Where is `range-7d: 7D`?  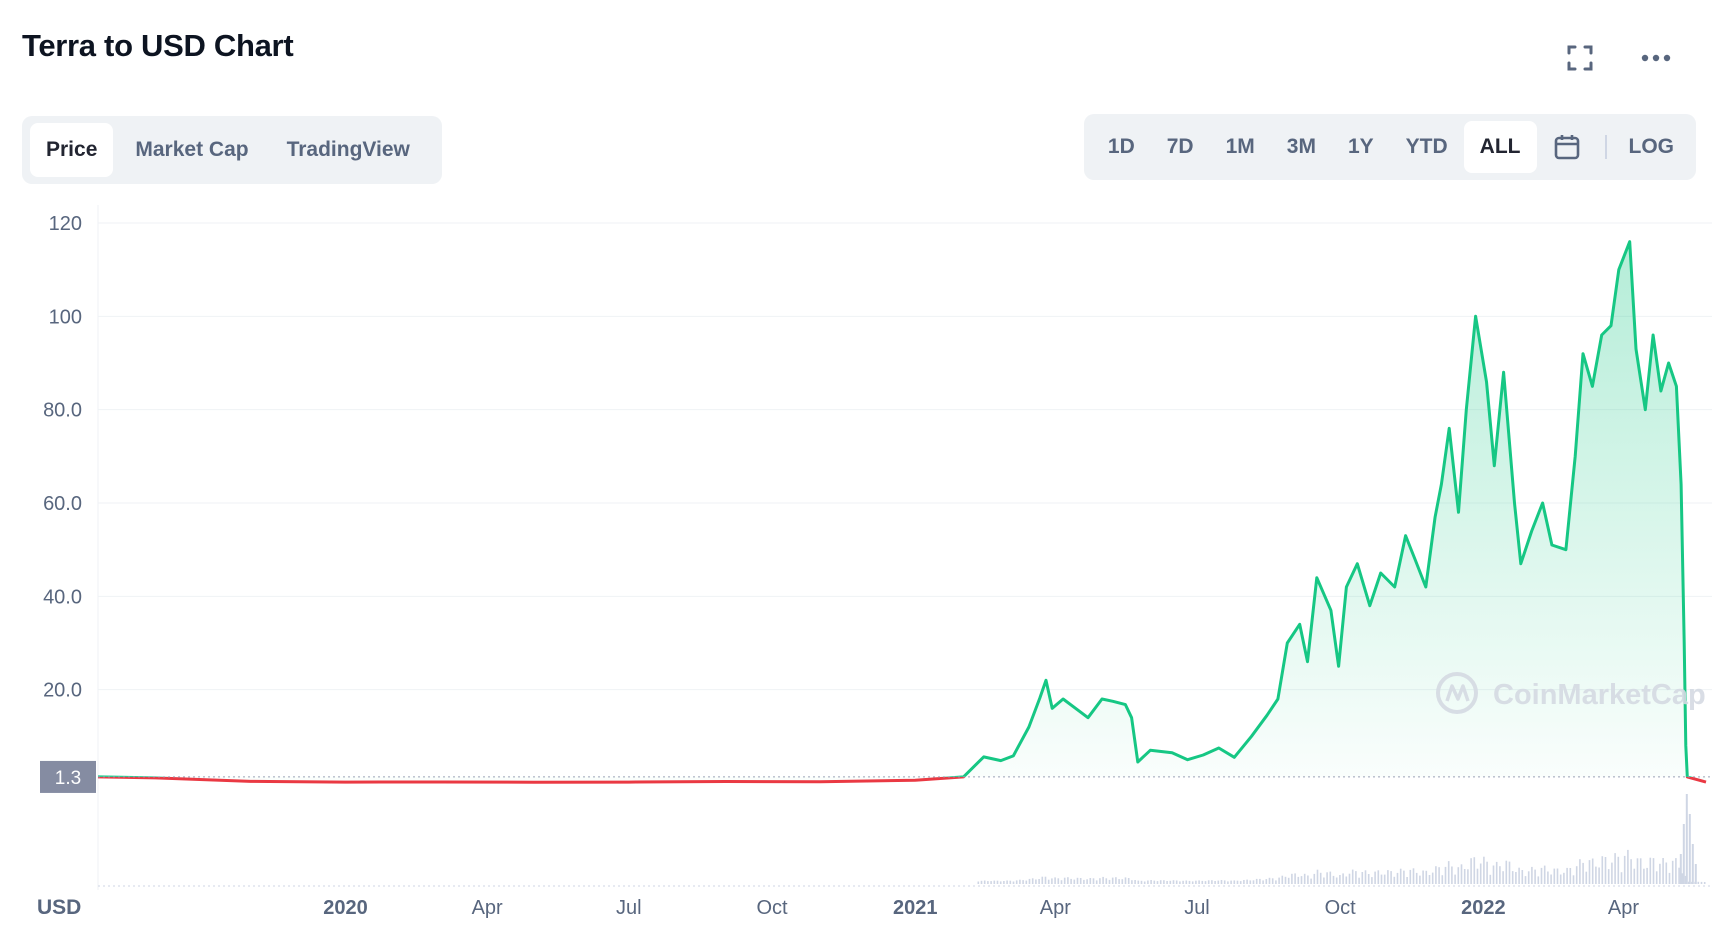
range-7d: 7D is located at coordinates (1180, 146).